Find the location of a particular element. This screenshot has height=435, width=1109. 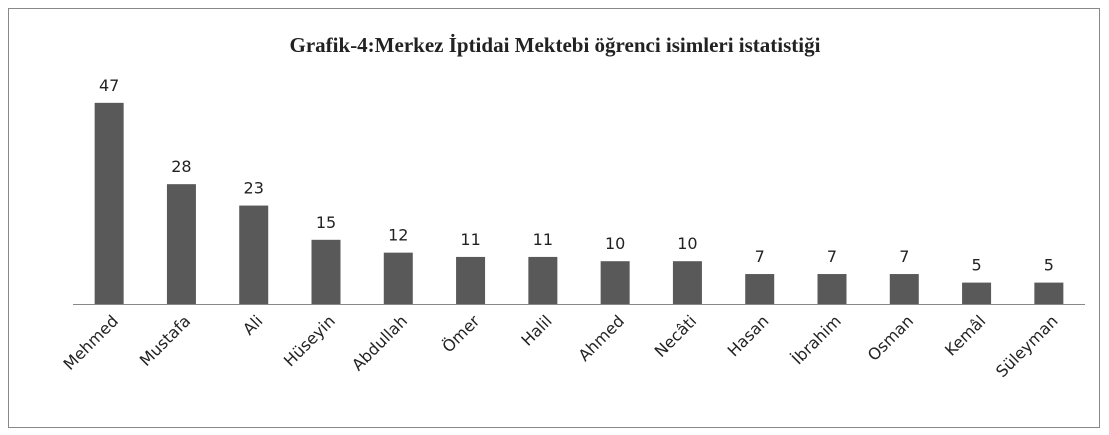

value-label: 15 is located at coordinates (326, 222).